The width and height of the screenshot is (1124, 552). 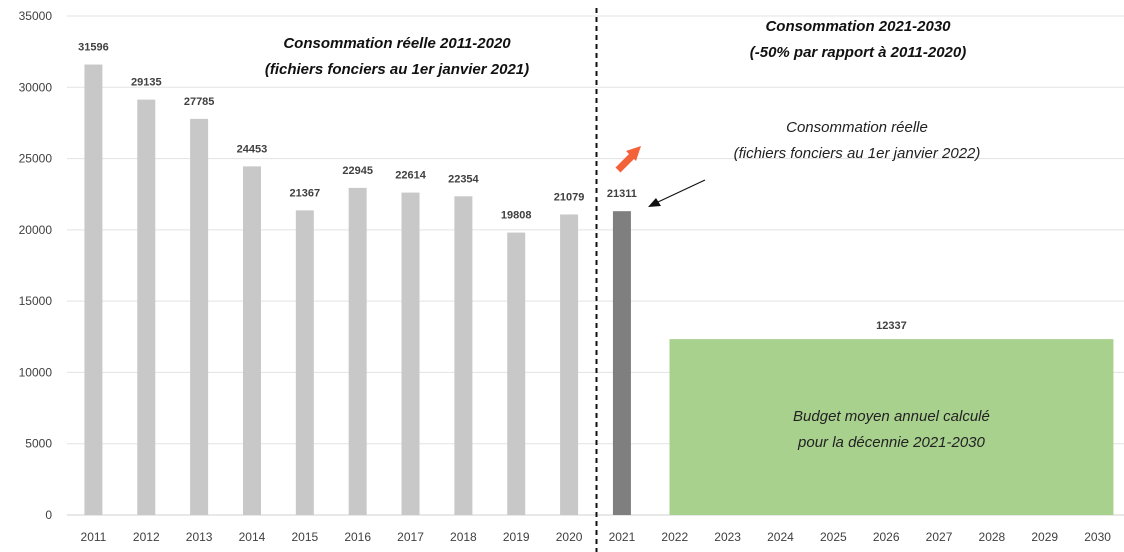 What do you see at coordinates (397, 43) in the screenshot?
I see `left-title-line1: Consommation réelle 2011-2020` at bounding box center [397, 43].